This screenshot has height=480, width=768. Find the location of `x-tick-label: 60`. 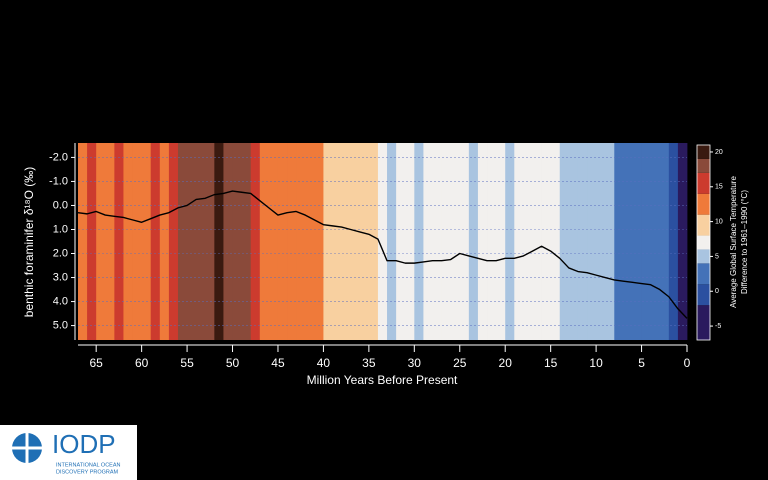

x-tick-label: 60 is located at coordinates (142, 363).